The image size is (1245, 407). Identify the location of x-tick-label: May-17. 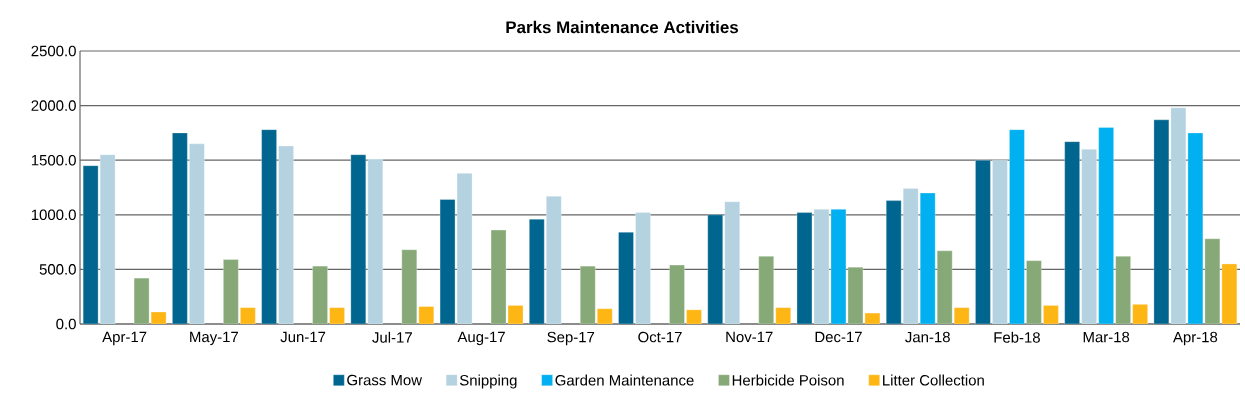
(214, 338).